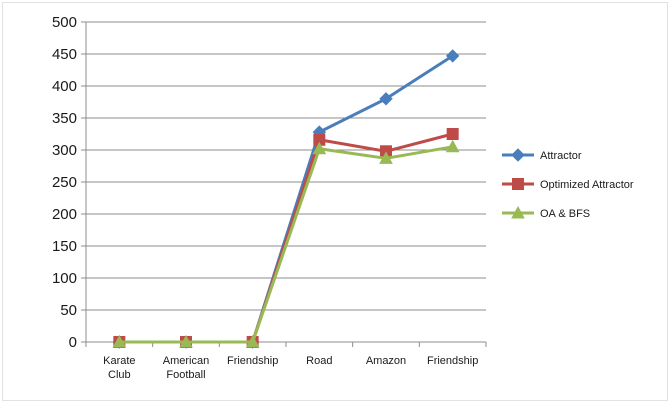  I want to click on x-tick-label-line: Amazon, so click(386, 361).